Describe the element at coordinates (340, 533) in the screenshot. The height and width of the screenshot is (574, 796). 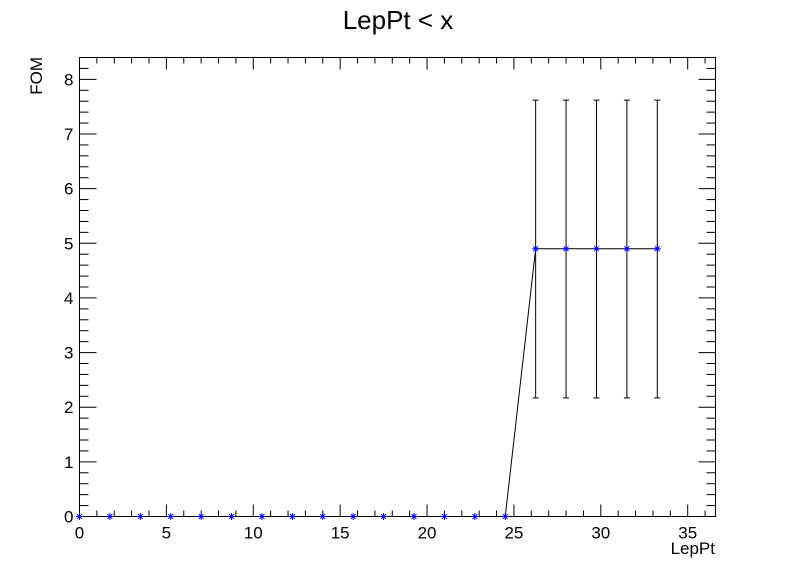
I see `x-tick-label: 15` at that location.